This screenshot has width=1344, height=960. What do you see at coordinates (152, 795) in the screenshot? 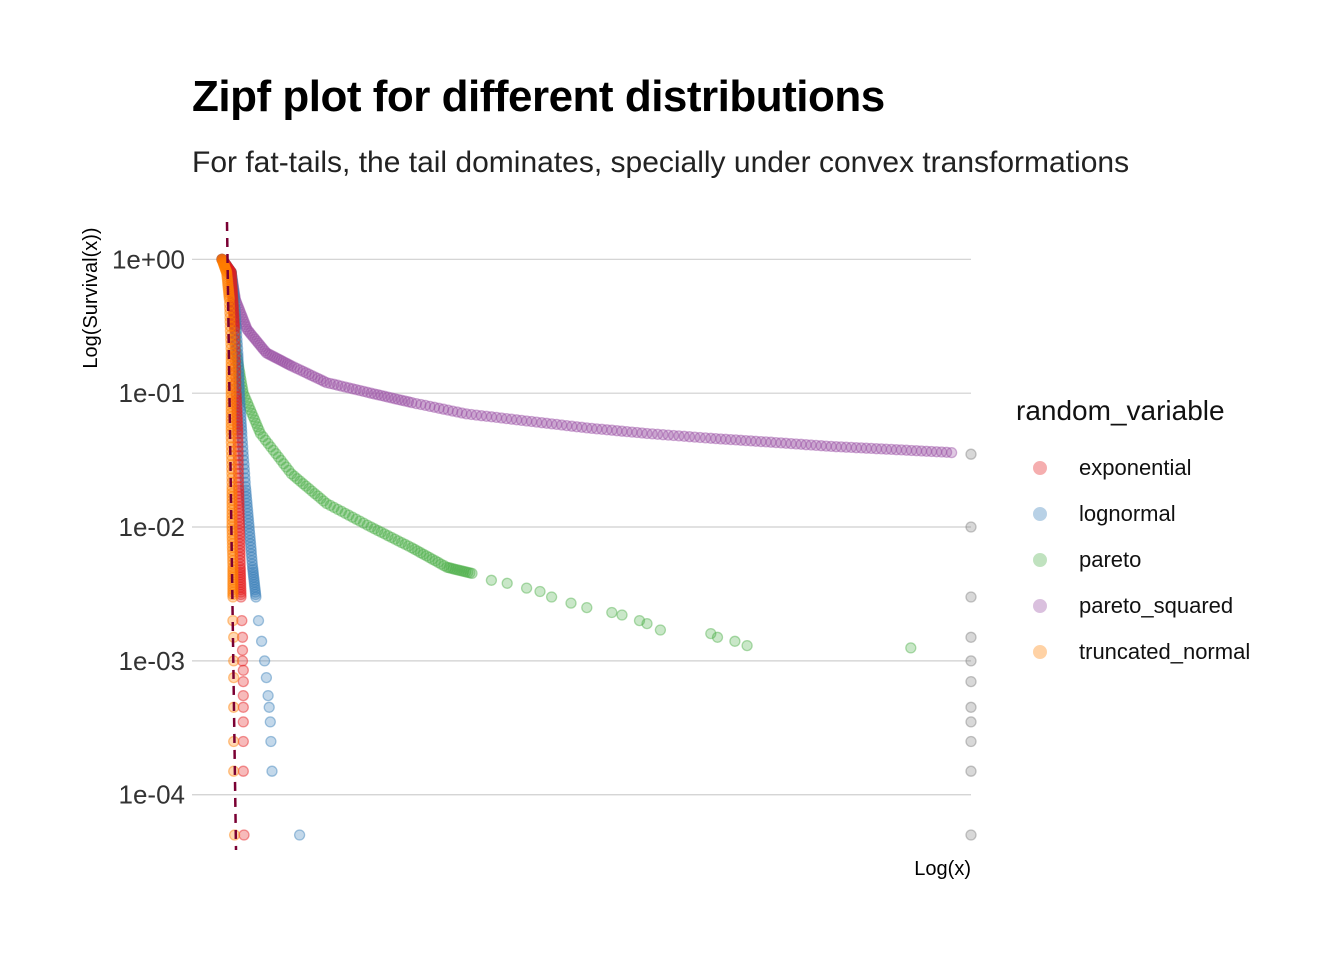
I see `y-tick-label: 1e-04` at bounding box center [152, 795].